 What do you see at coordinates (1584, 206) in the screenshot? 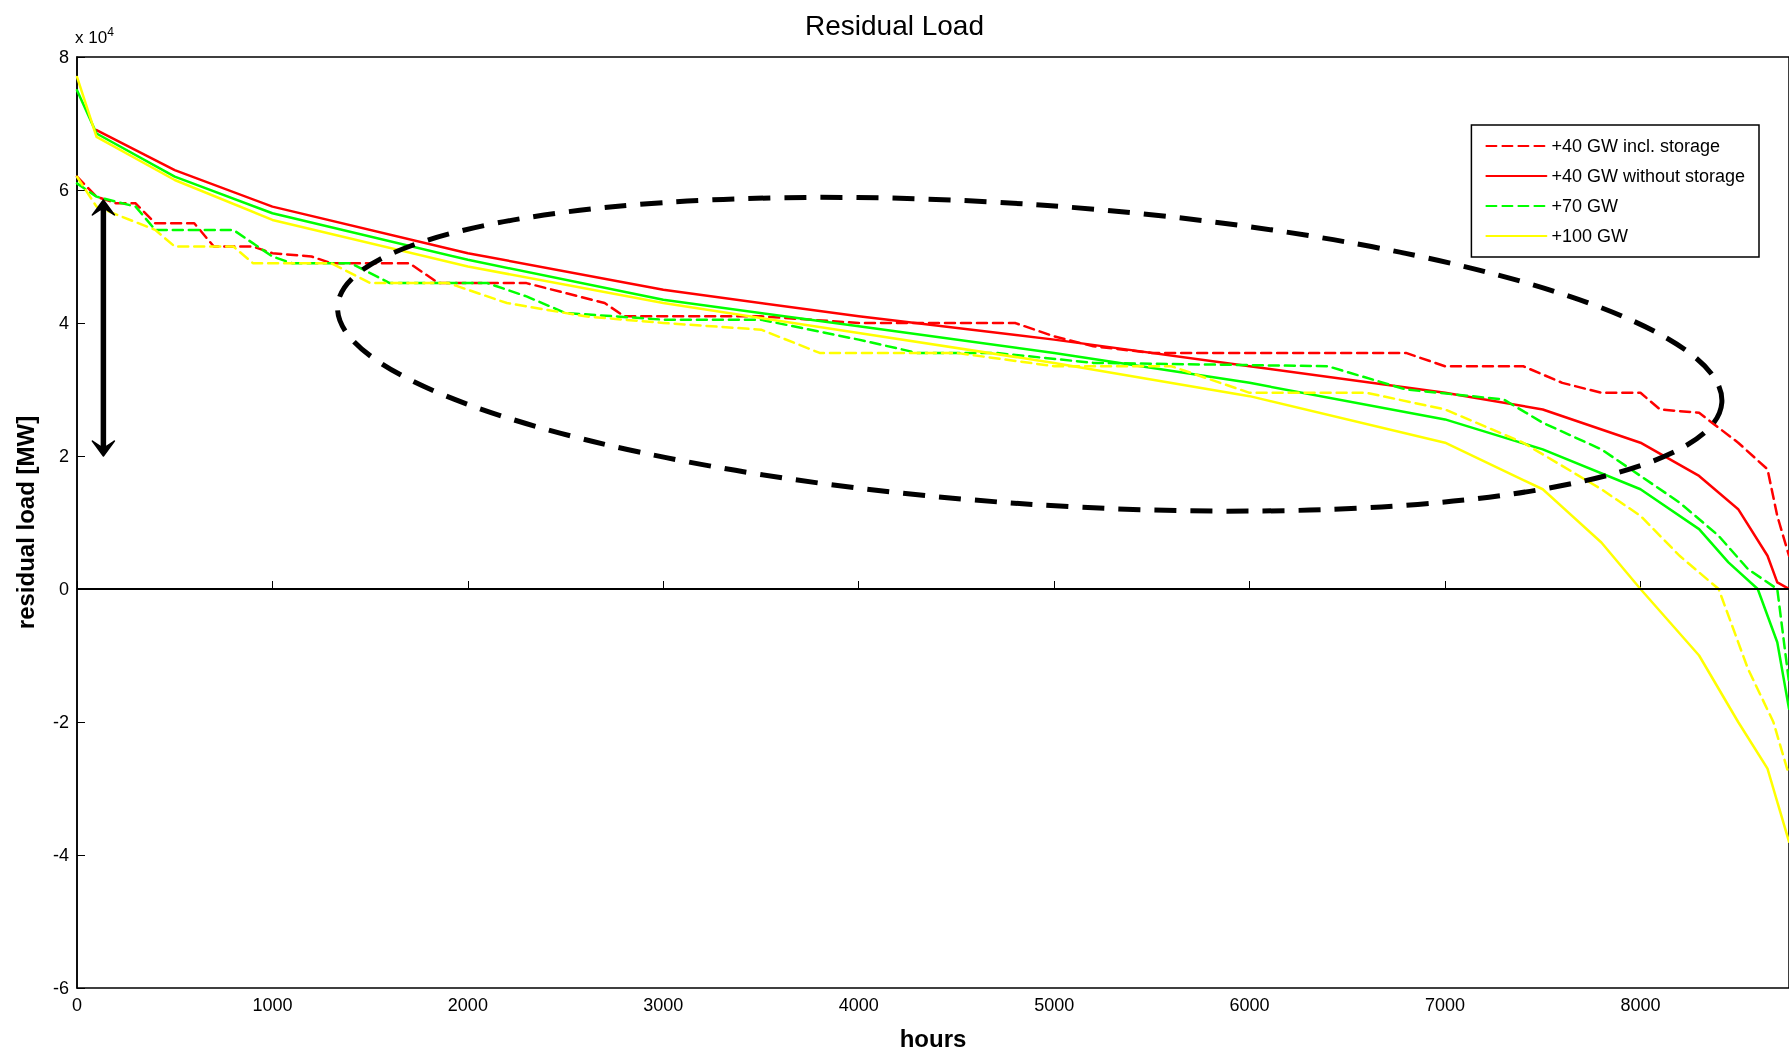
I see `legend-label: +70 GW` at bounding box center [1584, 206].